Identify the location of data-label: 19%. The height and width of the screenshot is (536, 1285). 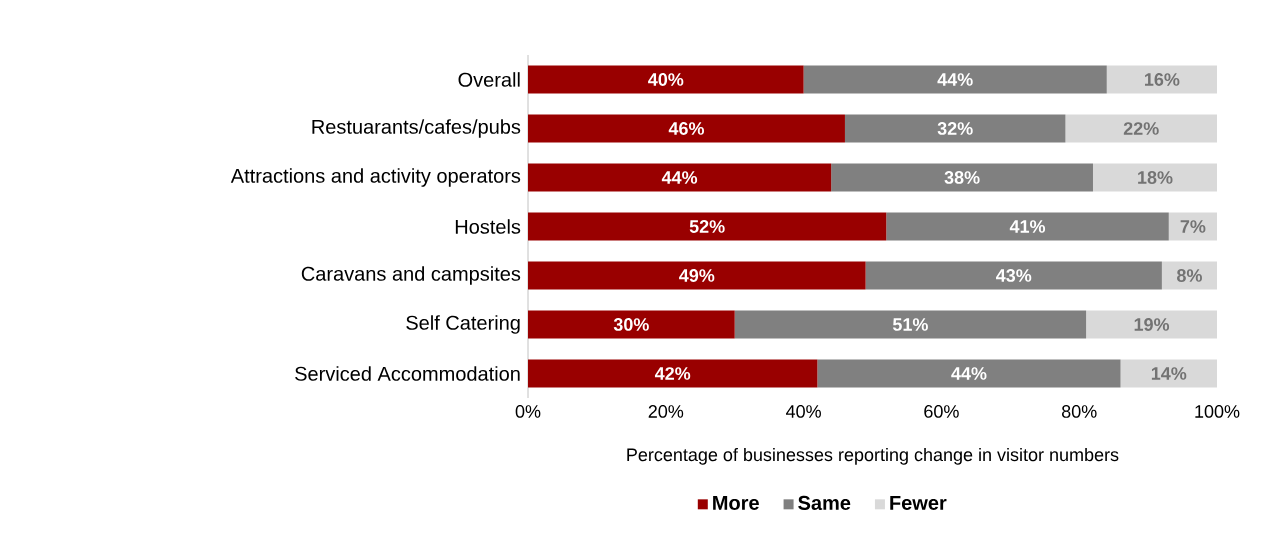
(1152, 324).